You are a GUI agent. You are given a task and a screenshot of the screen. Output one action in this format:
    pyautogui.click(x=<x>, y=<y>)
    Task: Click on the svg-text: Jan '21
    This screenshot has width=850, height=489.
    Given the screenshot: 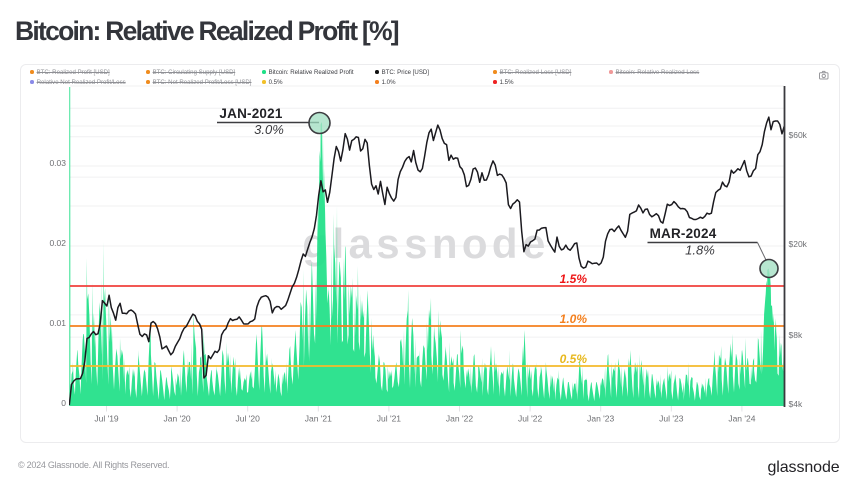 What is the action you would take?
    pyautogui.click(x=318, y=419)
    